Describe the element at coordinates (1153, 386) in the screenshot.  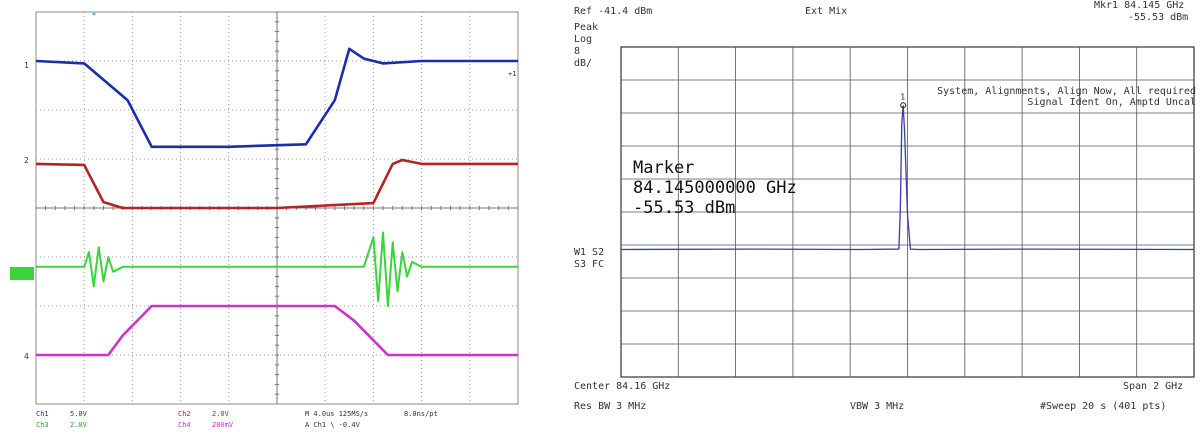
I see `span-readout: Span 2 GHz` at that location.